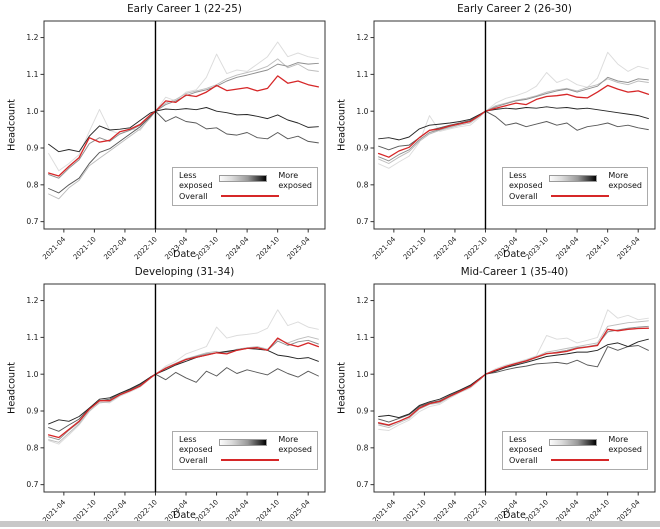 This screenshot has height=529, width=660. What do you see at coordinates (184, 9) in the screenshot?
I see `chart-title: Early Career 1 (22-25)` at bounding box center [184, 9].